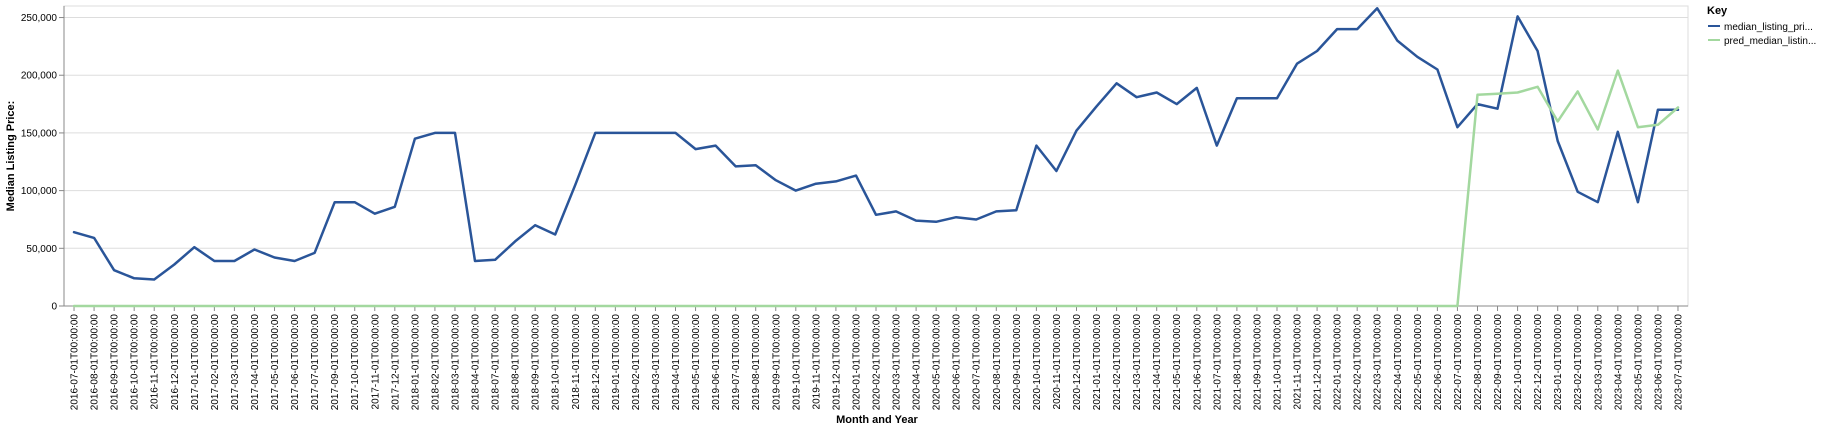 This screenshot has width=1840, height=434. What do you see at coordinates (1137, 362) in the screenshot?
I see `x-tick-label: 2021-03-01T00:00:00` at bounding box center [1137, 362].